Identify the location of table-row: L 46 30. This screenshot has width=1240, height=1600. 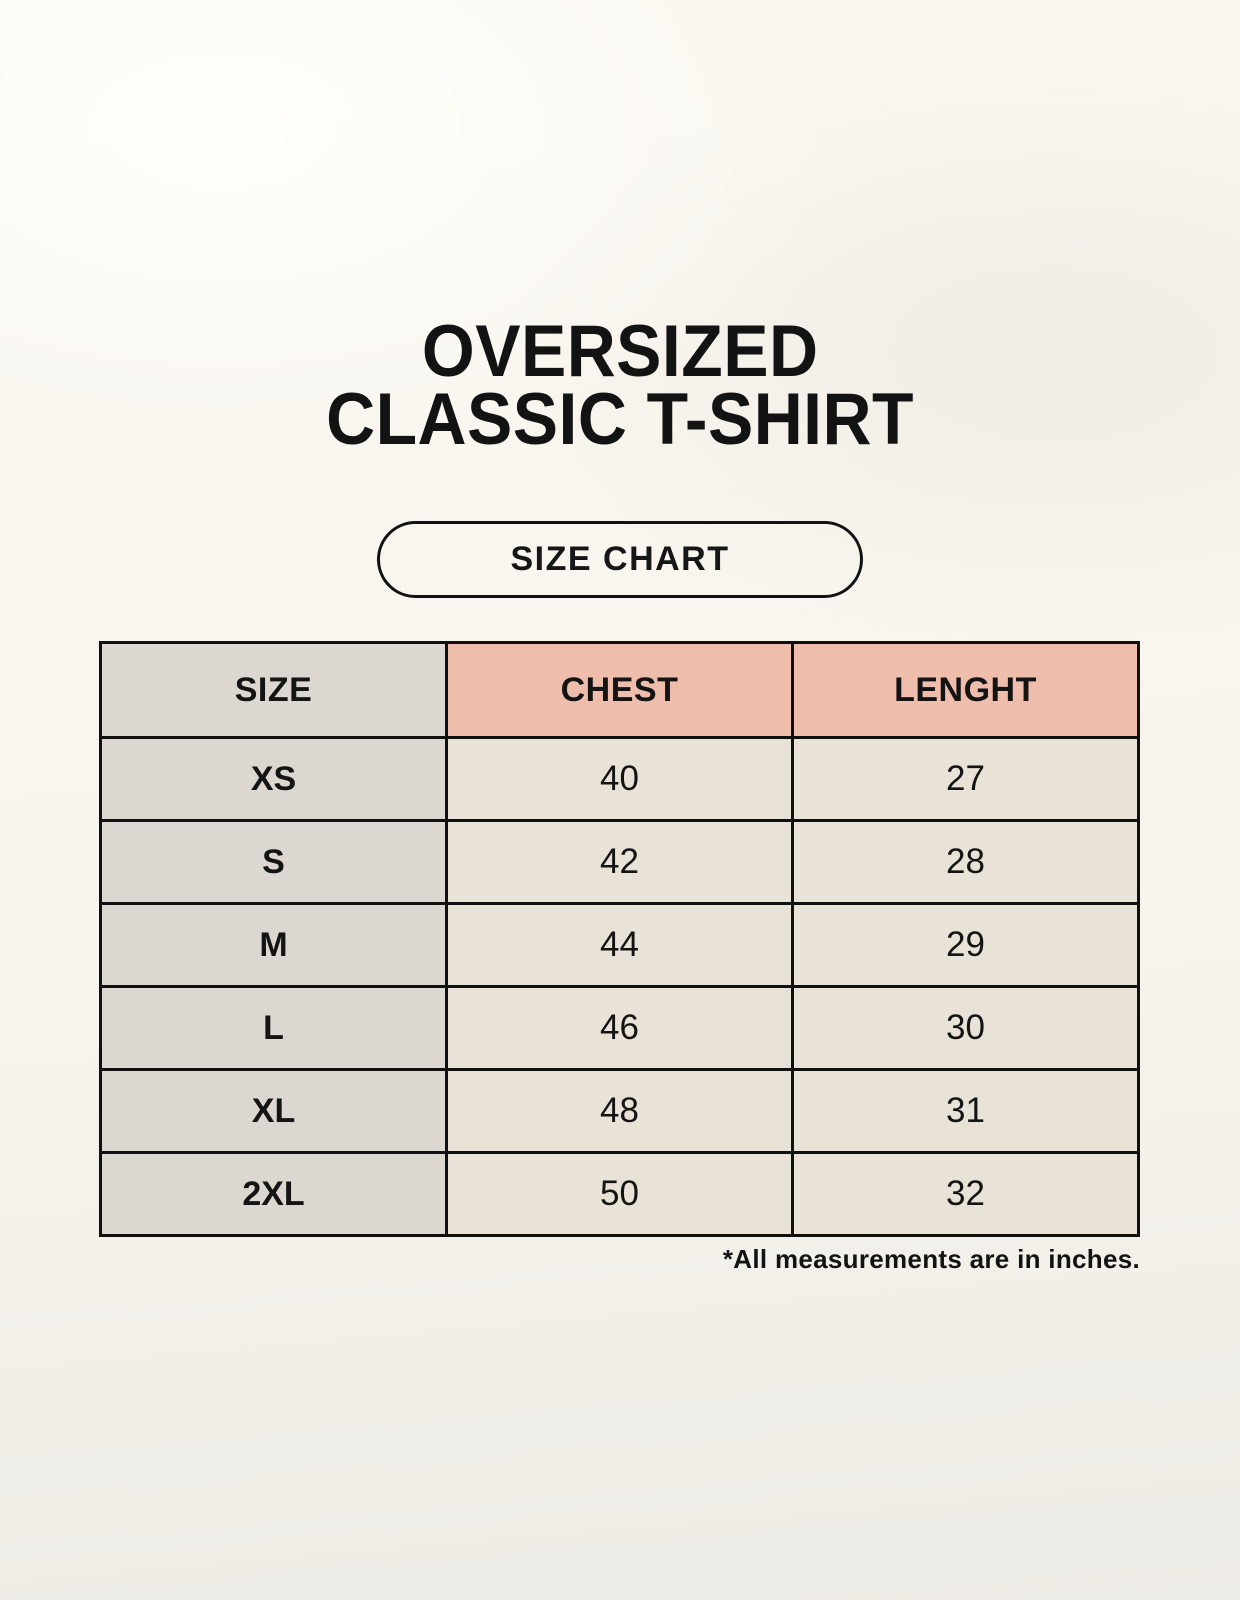
(619, 1028).